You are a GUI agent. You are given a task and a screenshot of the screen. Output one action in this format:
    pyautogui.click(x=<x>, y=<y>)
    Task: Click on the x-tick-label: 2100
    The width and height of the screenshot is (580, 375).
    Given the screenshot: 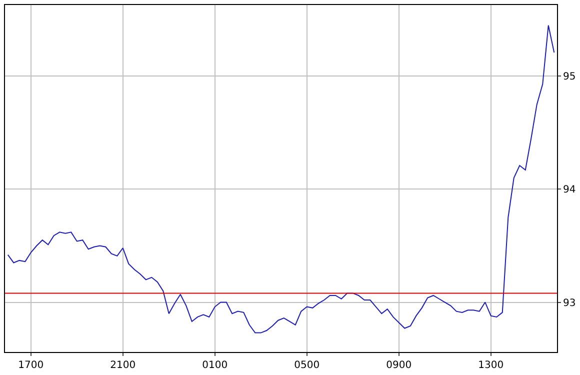 What is the action you would take?
    pyautogui.click(x=123, y=365)
    